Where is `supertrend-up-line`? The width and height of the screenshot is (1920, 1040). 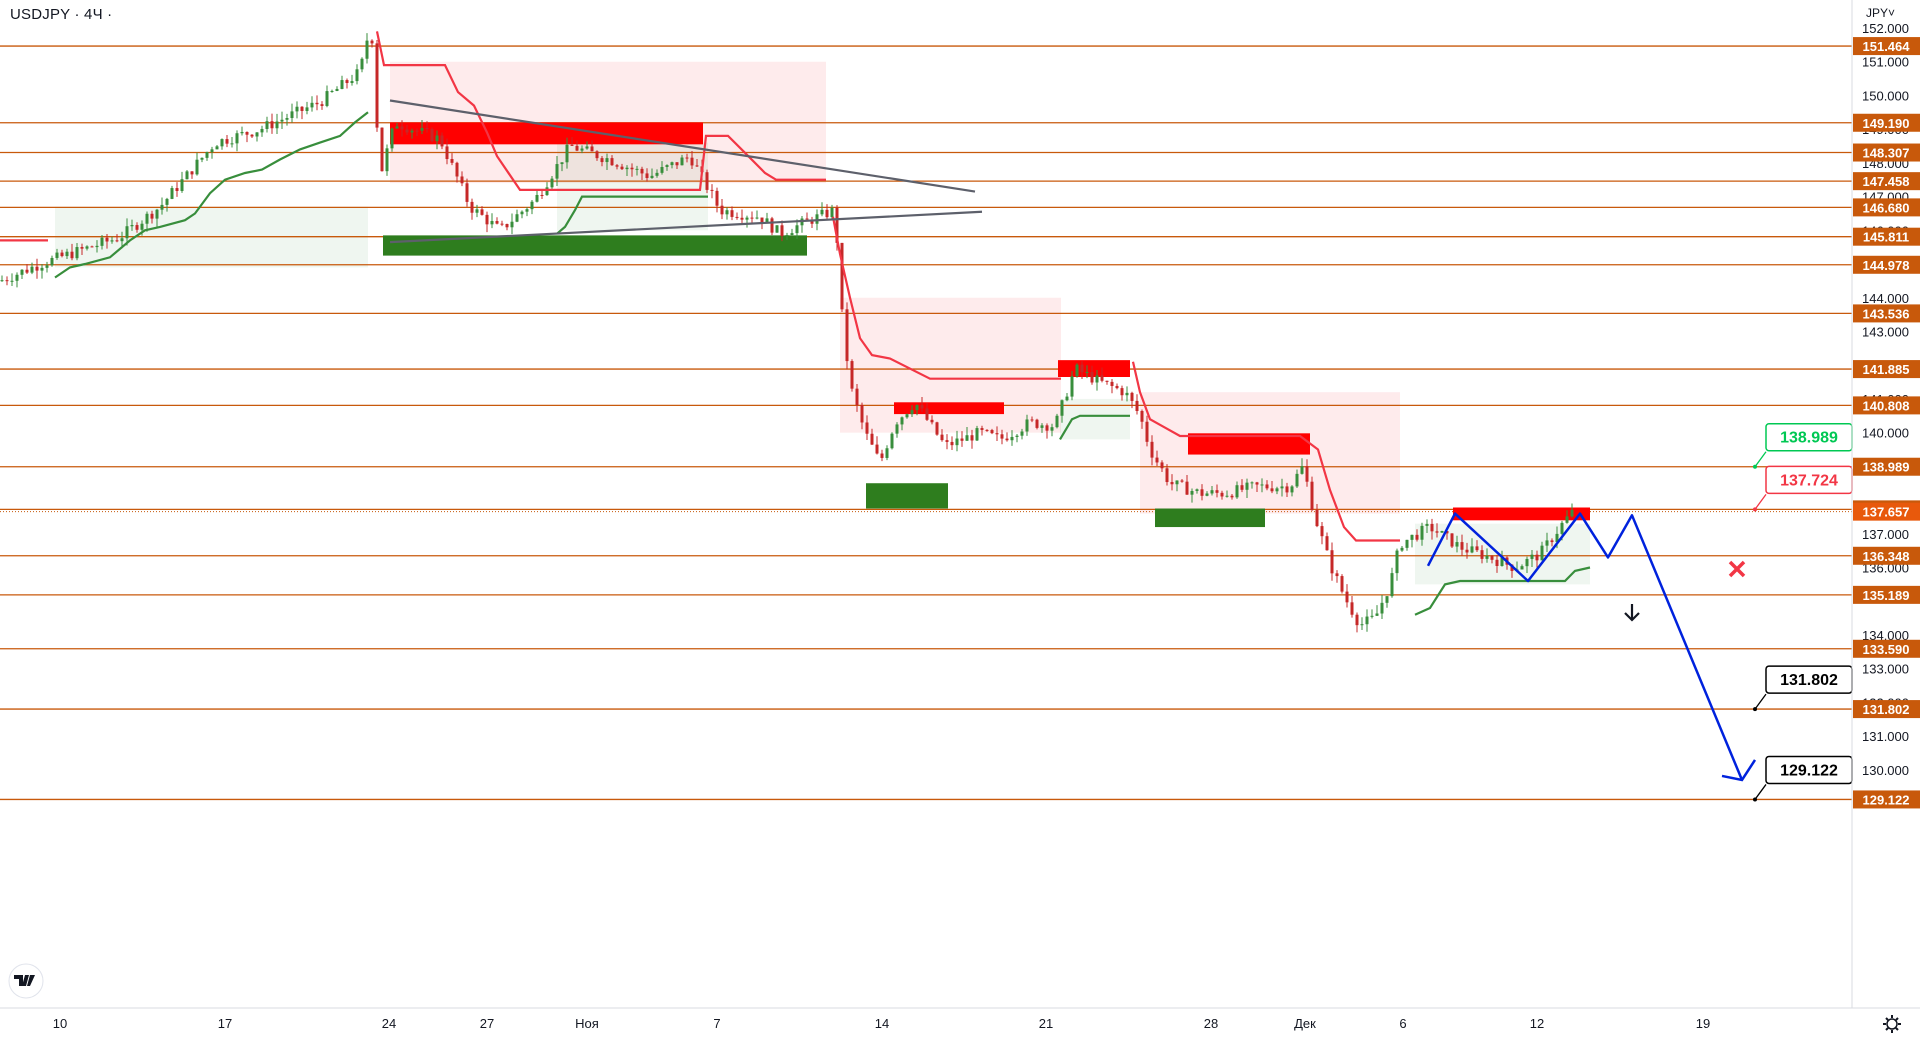
supertrend-up-line is located at coordinates (1502, 591).